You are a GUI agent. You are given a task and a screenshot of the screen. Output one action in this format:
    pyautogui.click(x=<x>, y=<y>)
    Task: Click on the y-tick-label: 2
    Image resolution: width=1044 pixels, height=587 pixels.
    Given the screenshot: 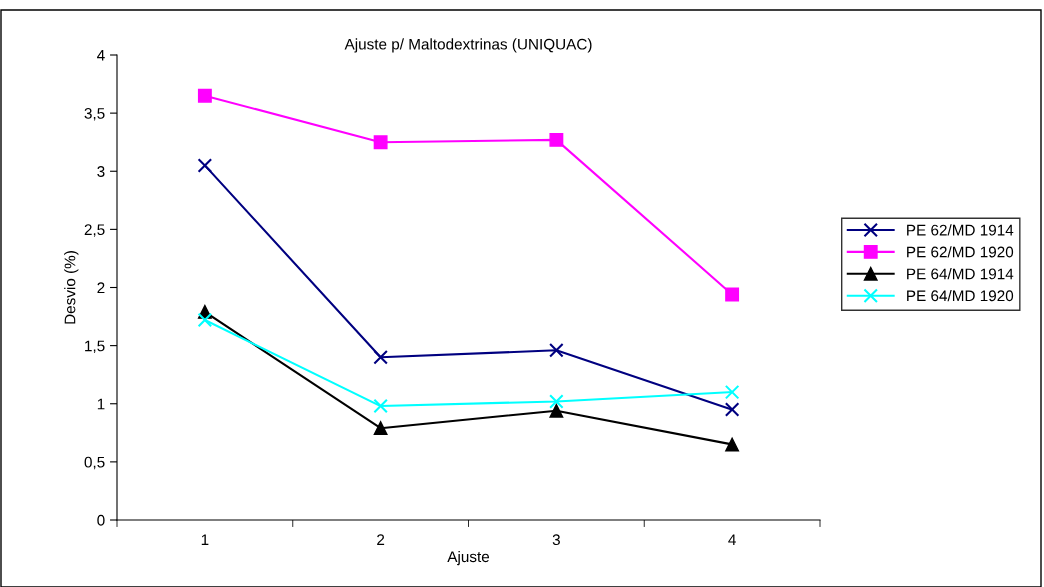 What is the action you would take?
    pyautogui.click(x=101, y=288)
    